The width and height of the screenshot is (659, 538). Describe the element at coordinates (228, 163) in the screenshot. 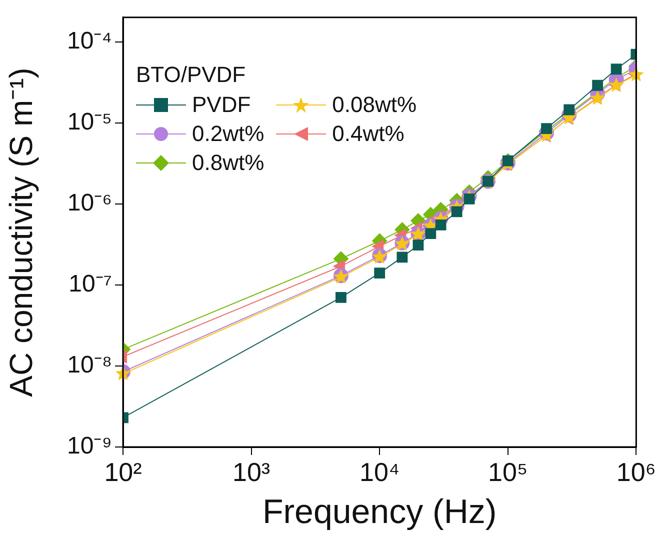

I see `legend-label: 0.8wt%` at that location.